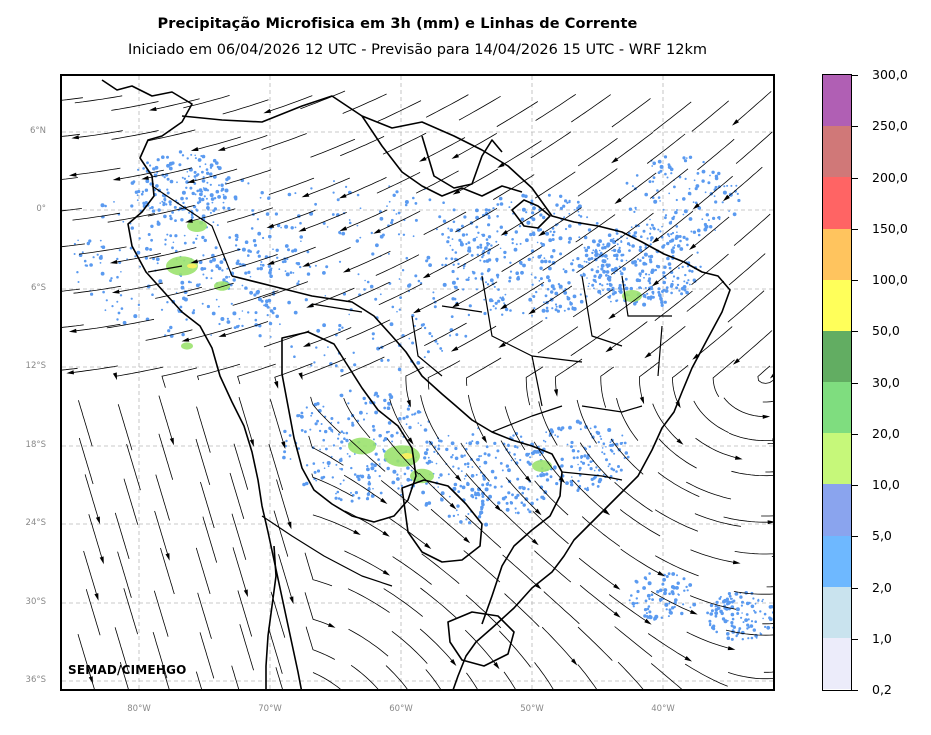 This screenshot has height=735, width=931. Describe the element at coordinates (837, 305) in the screenshot. I see `colorbar-segment` at that location.